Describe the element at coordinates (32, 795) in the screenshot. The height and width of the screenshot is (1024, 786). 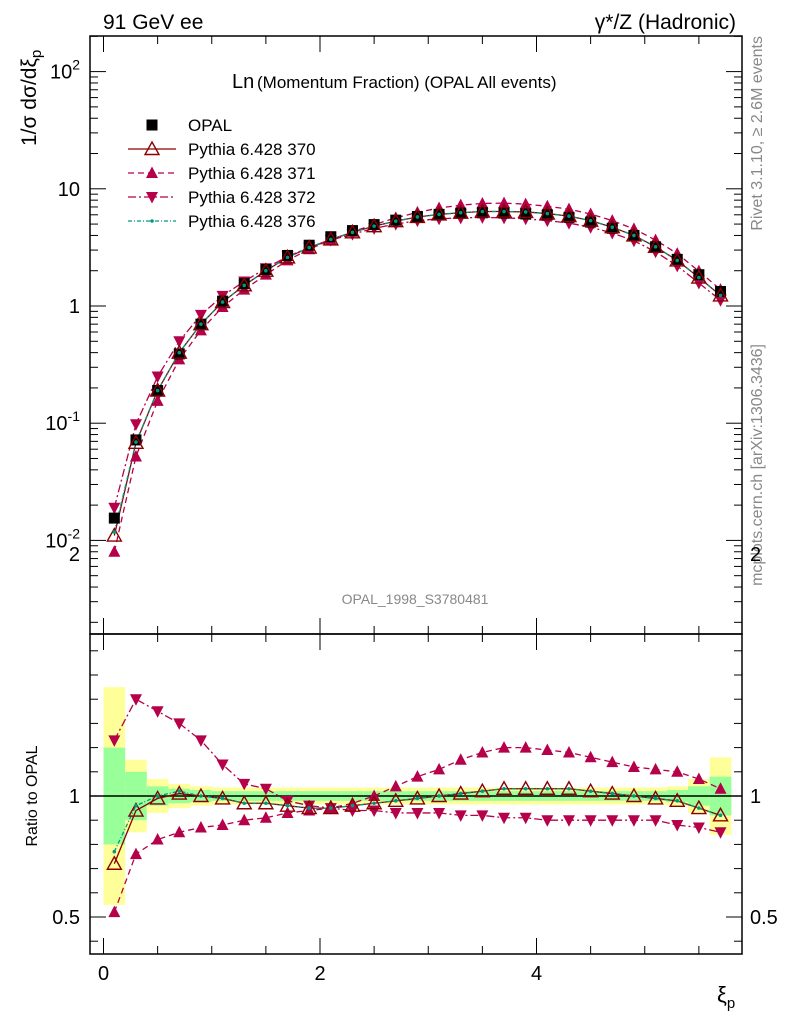
I see `ratio-ylabel: Ratio to OPAL` at that location.